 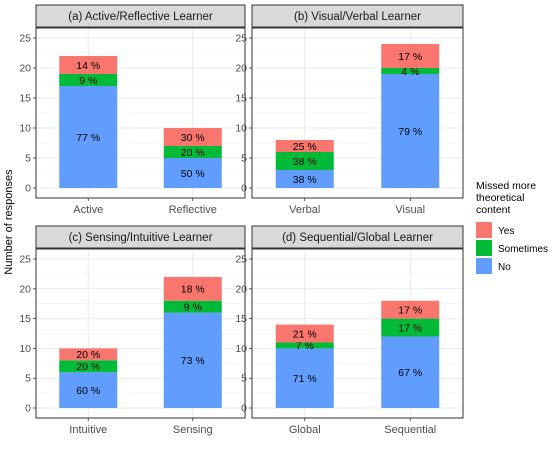 I want to click on bar-label: 67 %, so click(x=410, y=373).